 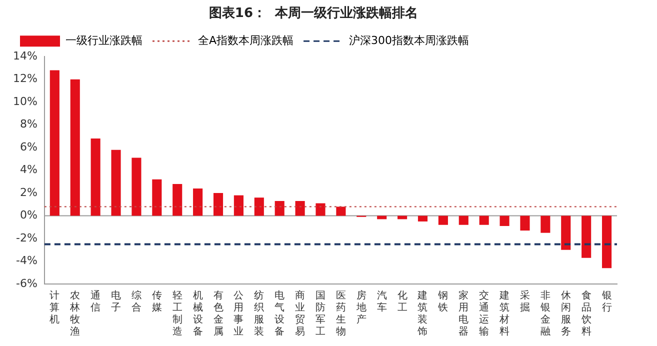 What do you see at coordinates (177, 314) in the screenshot?
I see `x-tick-label: 轻工制造` at bounding box center [177, 314].